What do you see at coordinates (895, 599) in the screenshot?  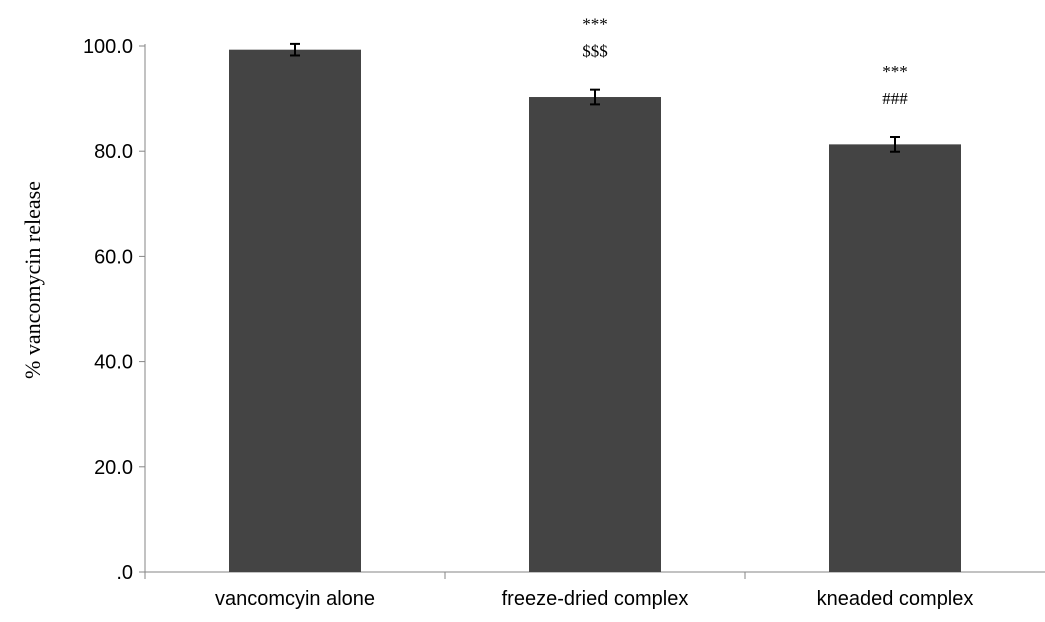 I see `category-label: kneaded complex` at bounding box center [895, 599].